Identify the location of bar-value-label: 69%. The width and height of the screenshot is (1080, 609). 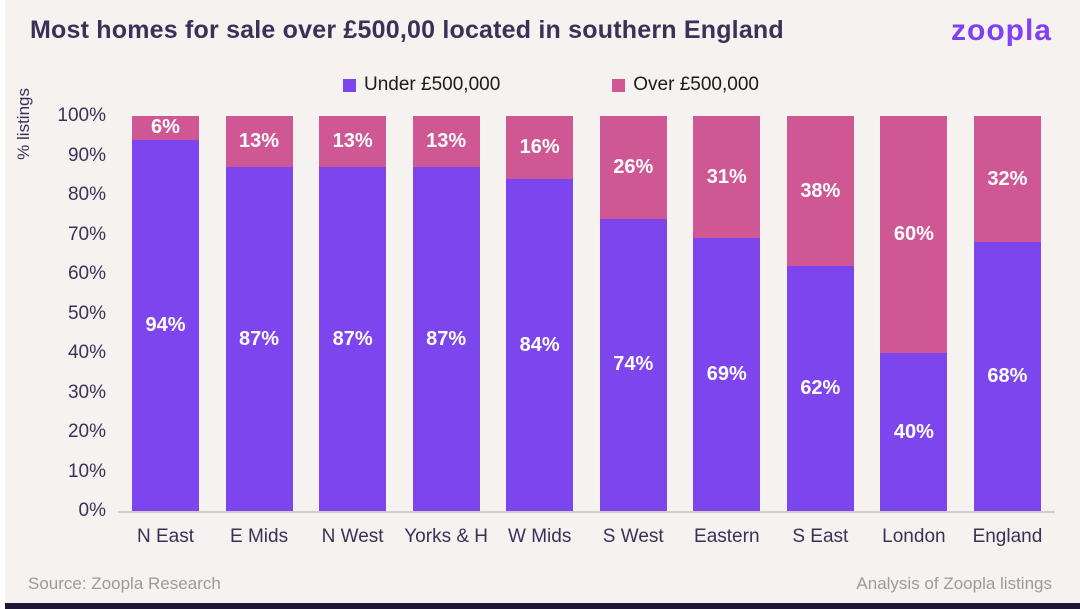
(726, 374).